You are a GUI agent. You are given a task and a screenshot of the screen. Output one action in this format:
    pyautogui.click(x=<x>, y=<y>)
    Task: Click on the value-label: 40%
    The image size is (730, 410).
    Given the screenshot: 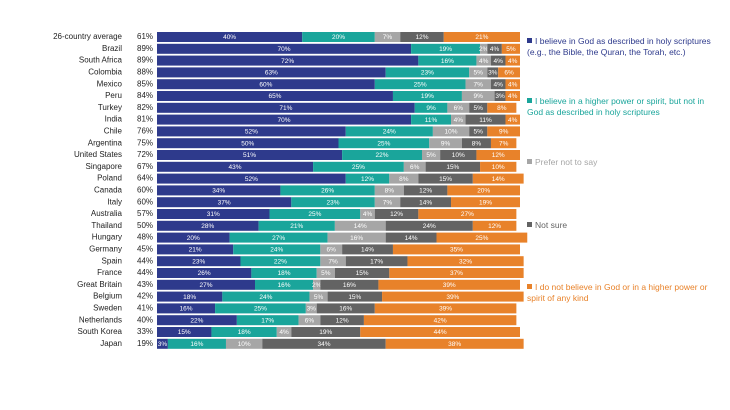 What is the action you would take?
    pyautogui.click(x=229, y=37)
    